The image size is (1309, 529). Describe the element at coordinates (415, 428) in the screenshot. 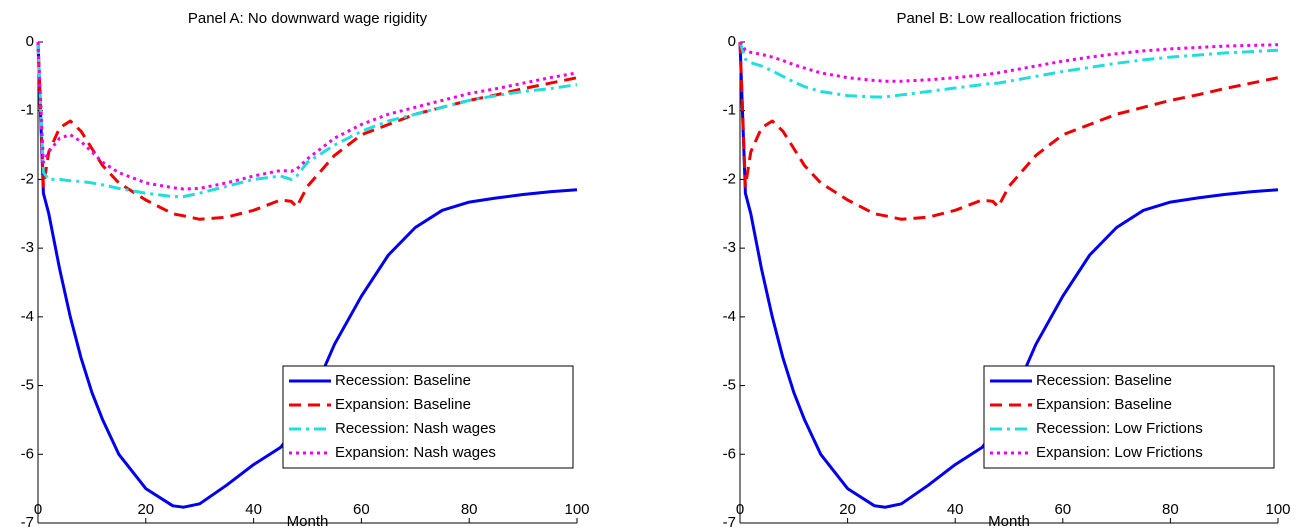

I see `legend-label: Recession: Nash wages` at that location.